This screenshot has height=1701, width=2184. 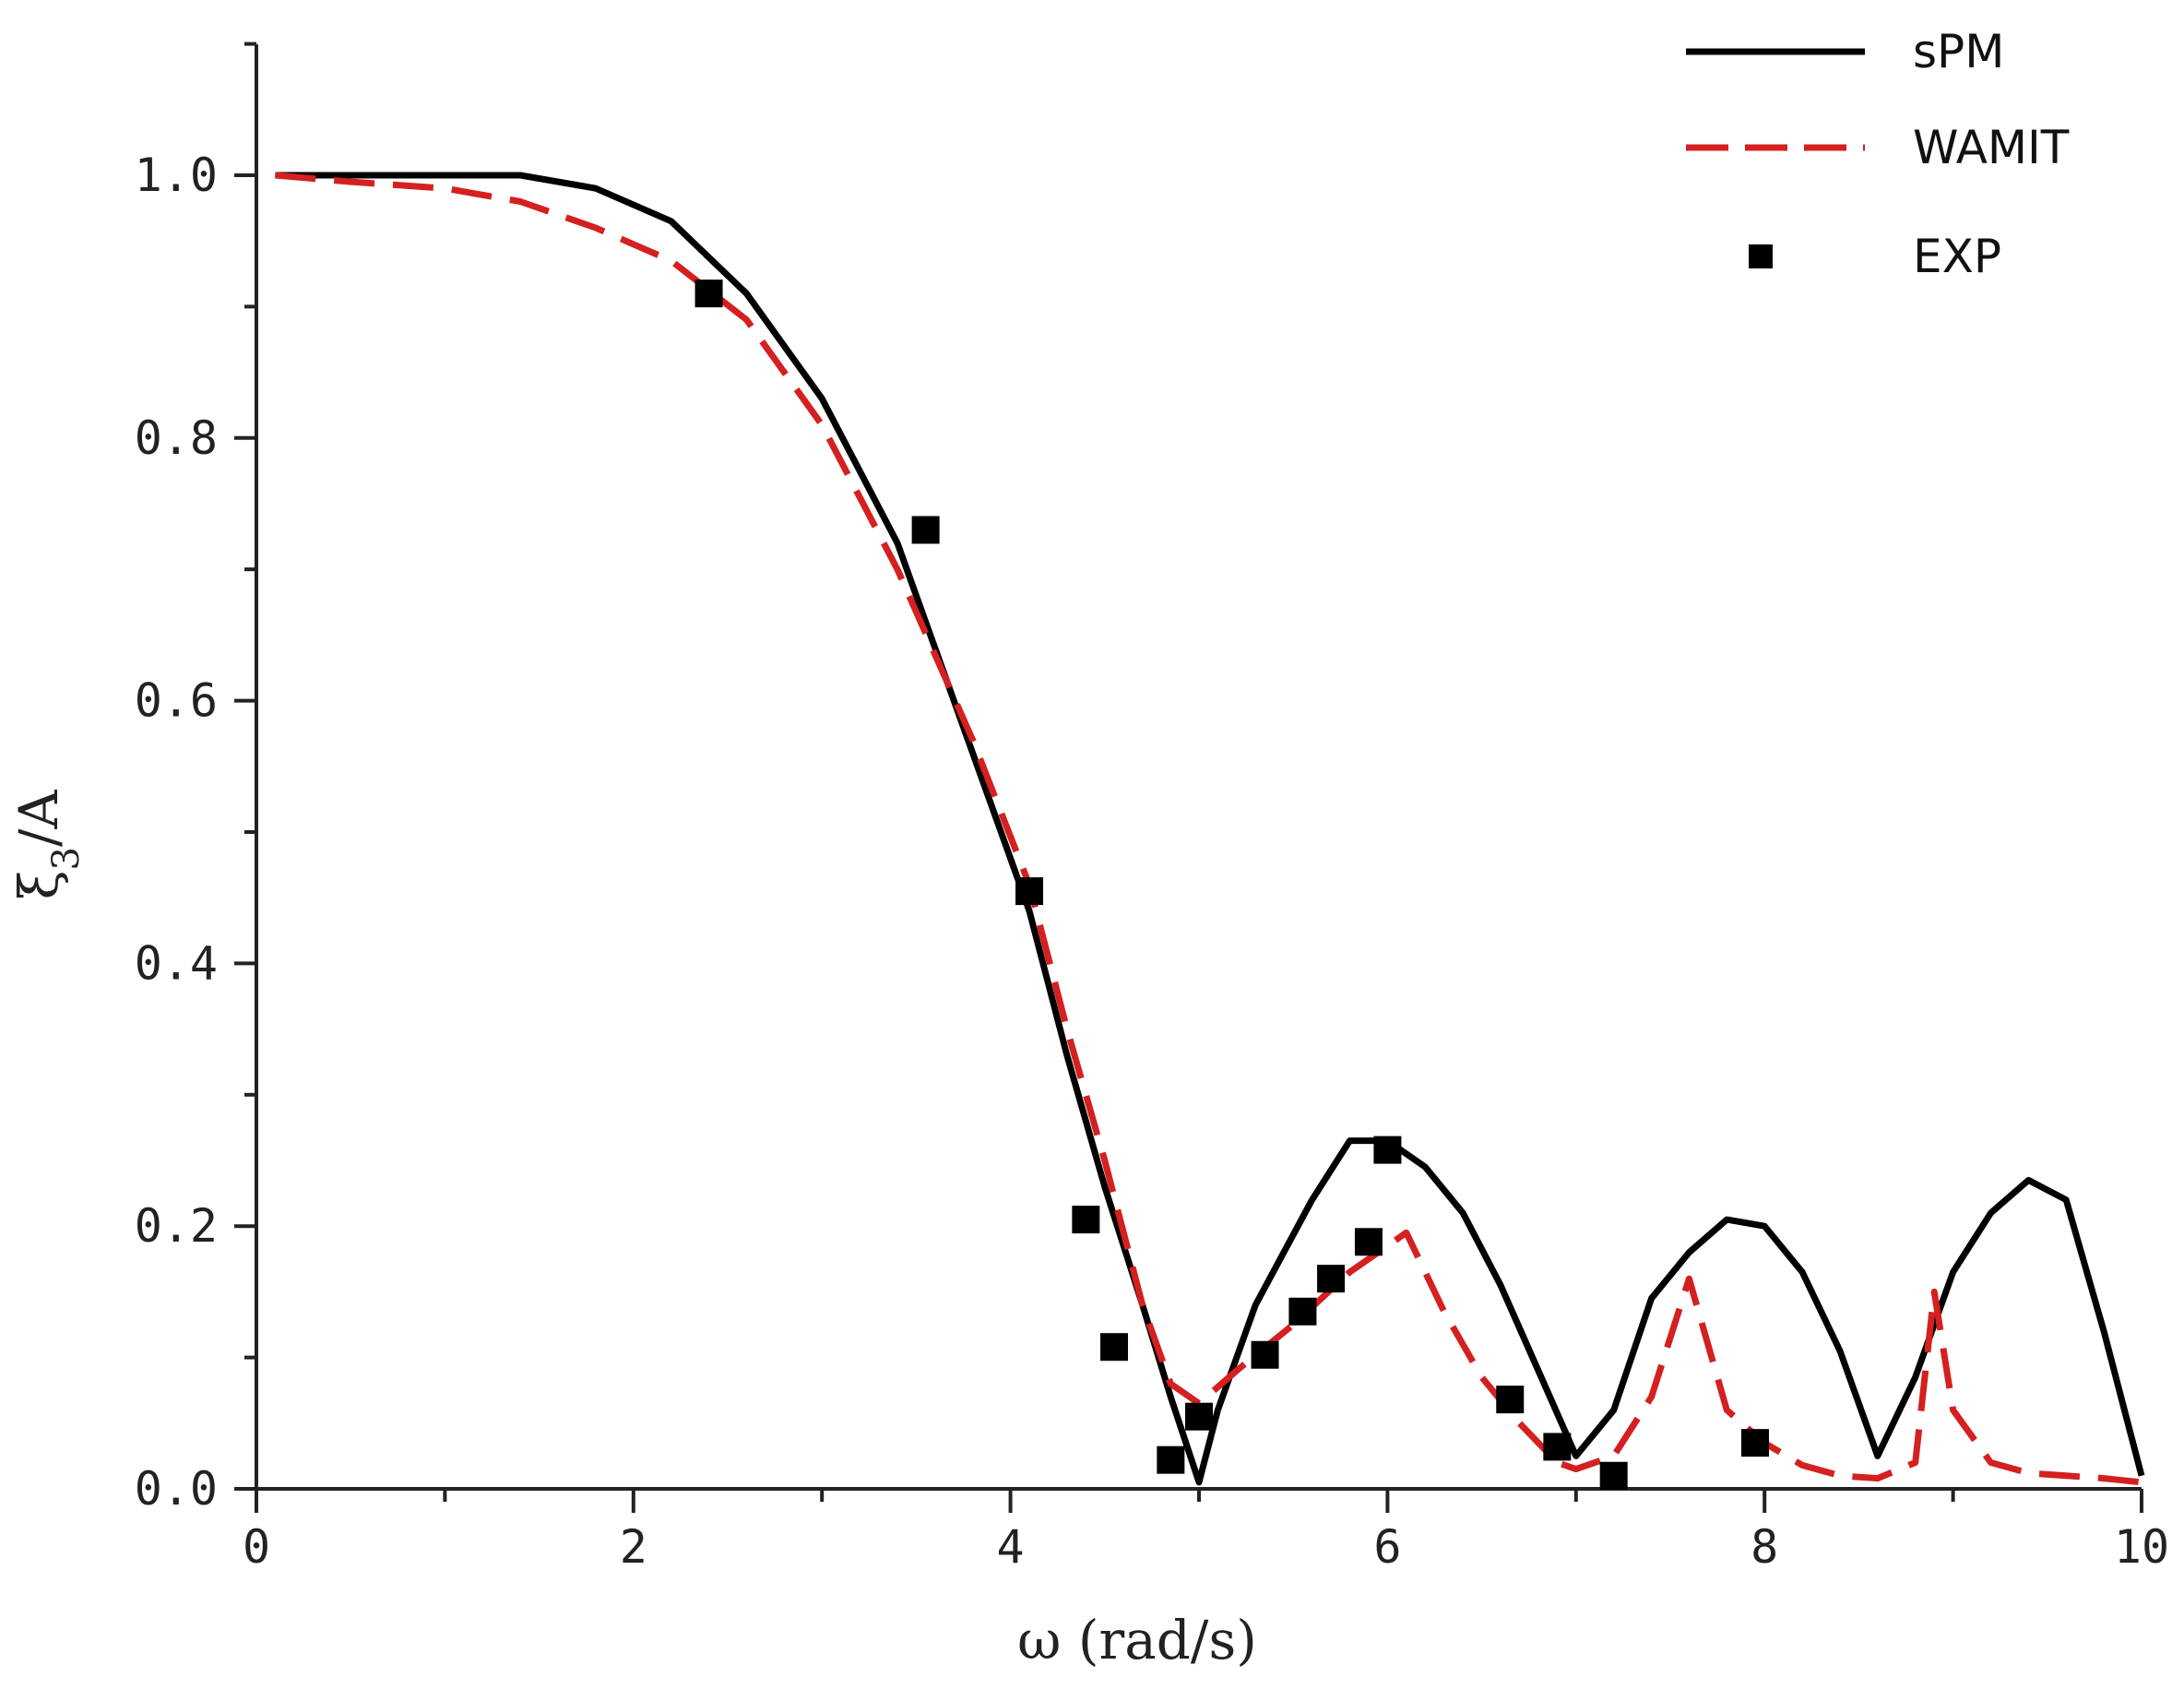 What do you see at coordinates (1878, 154) in the screenshot?
I see `legend: sPM WAMIT EXP` at bounding box center [1878, 154].